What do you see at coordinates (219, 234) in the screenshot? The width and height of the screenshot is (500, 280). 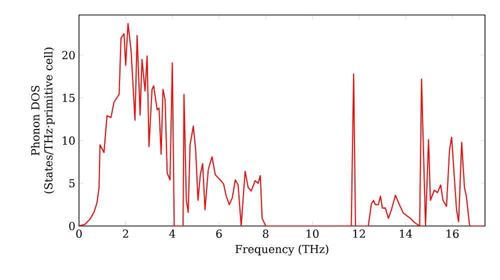 I see `x-tick-label: 6` at bounding box center [219, 234].